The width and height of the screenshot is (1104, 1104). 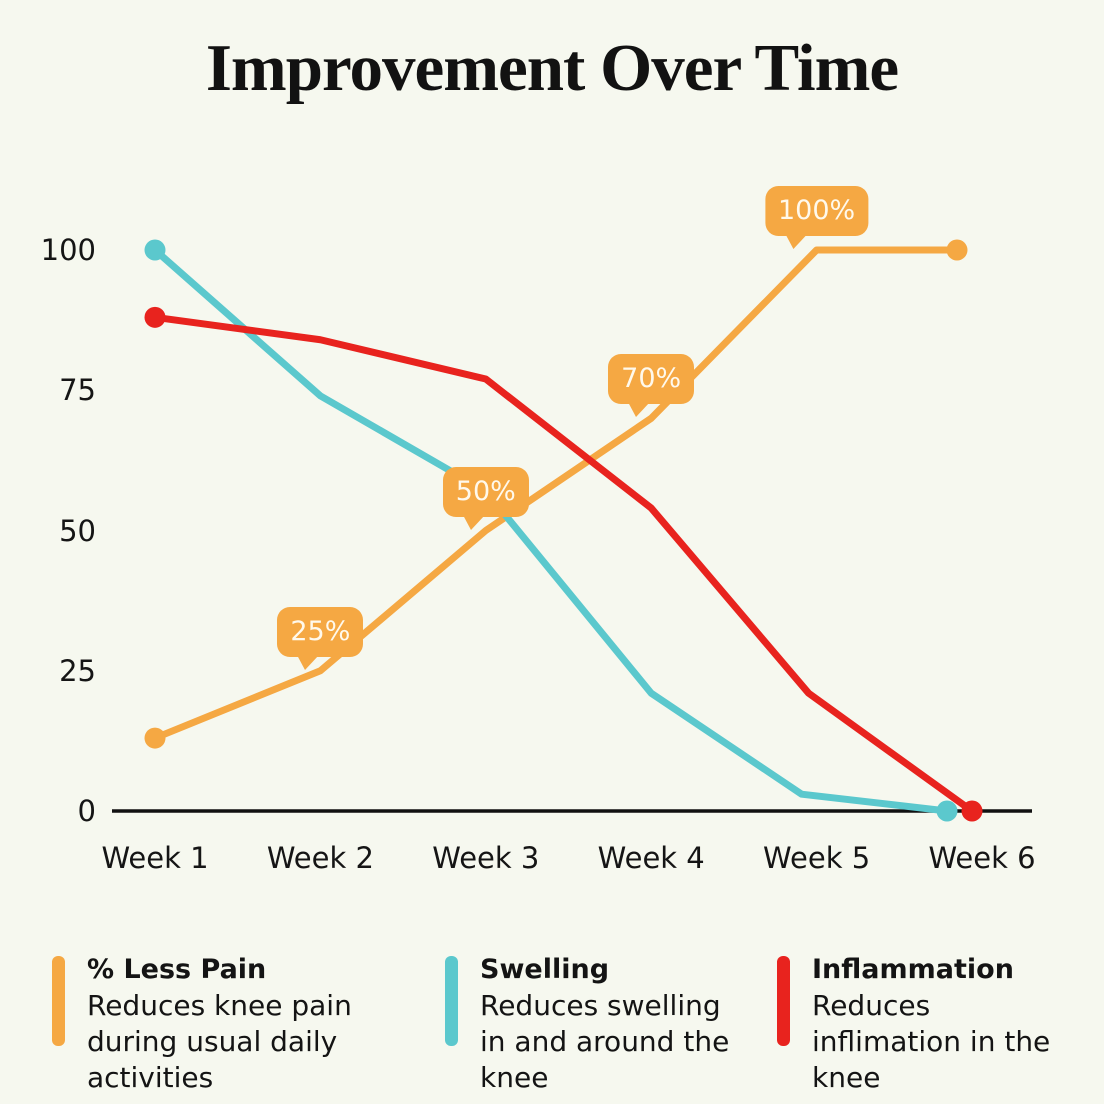 I want to click on y-axis-tick-label: 75, so click(x=77, y=390).